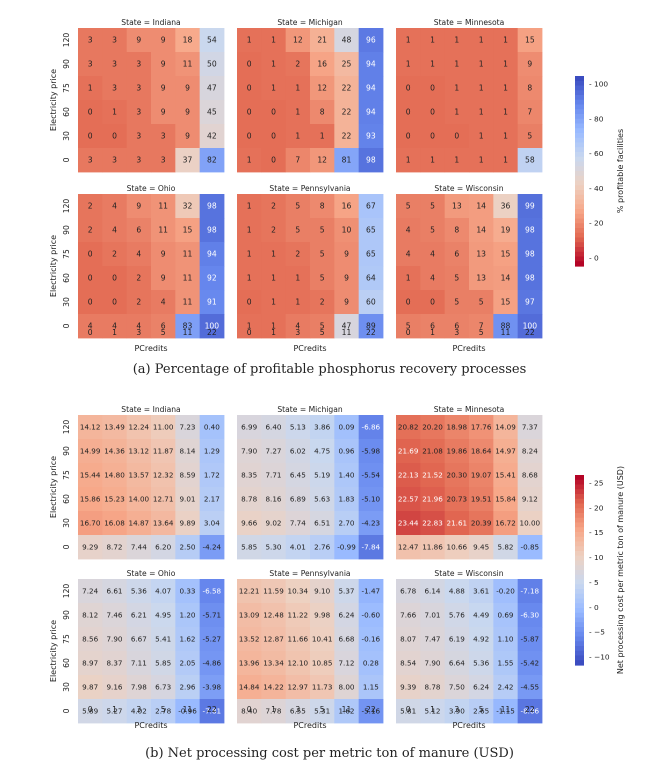 This screenshot has height=772, width=659. Describe the element at coordinates (322, 112) in the screenshot. I see `cell-value: 8` at that location.